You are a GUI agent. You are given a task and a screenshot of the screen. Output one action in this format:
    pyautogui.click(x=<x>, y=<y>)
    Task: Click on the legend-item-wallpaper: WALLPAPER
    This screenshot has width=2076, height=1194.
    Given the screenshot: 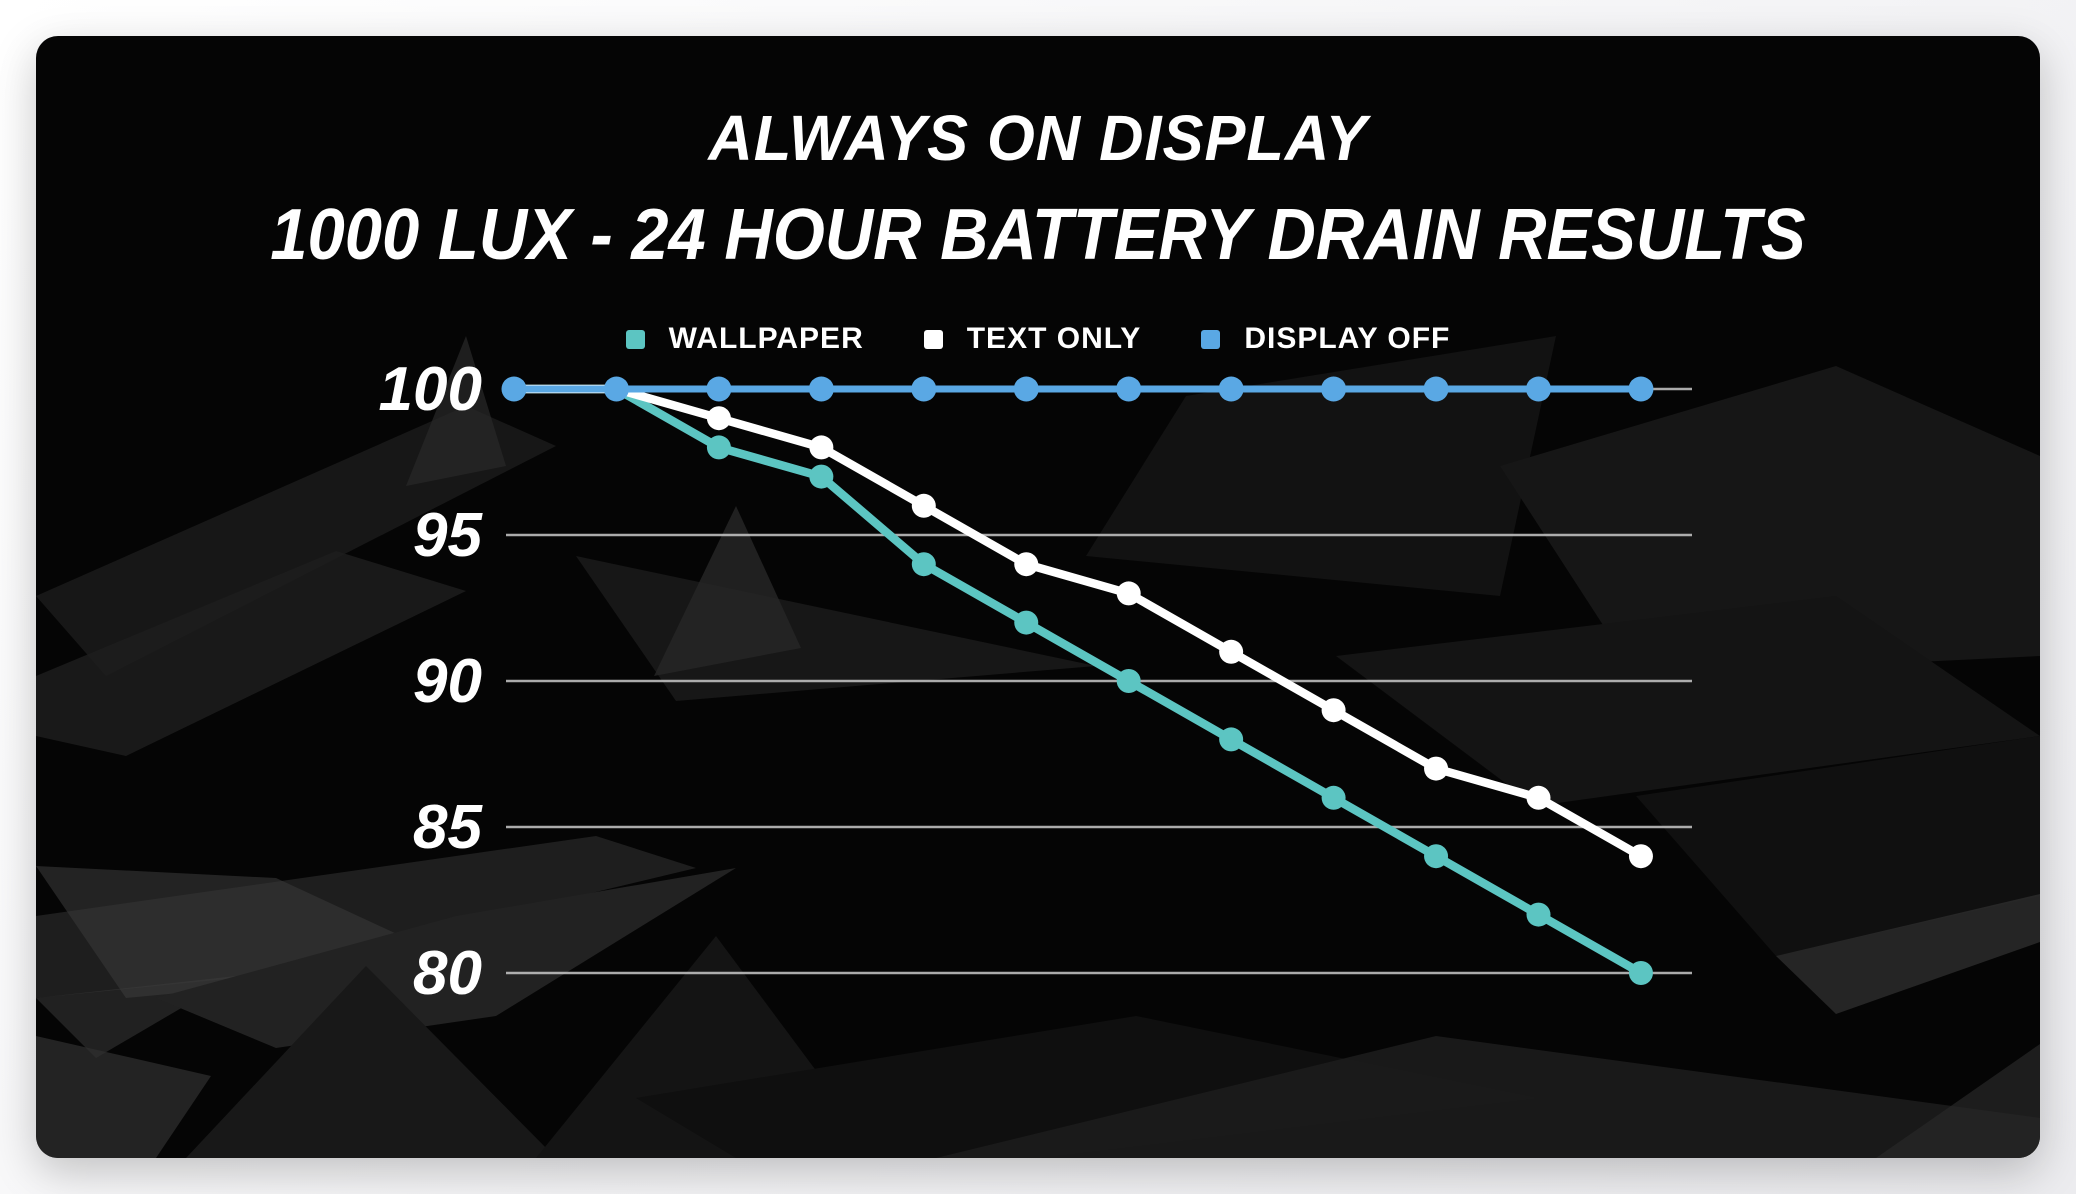 What is the action you would take?
    pyautogui.click(x=744, y=338)
    